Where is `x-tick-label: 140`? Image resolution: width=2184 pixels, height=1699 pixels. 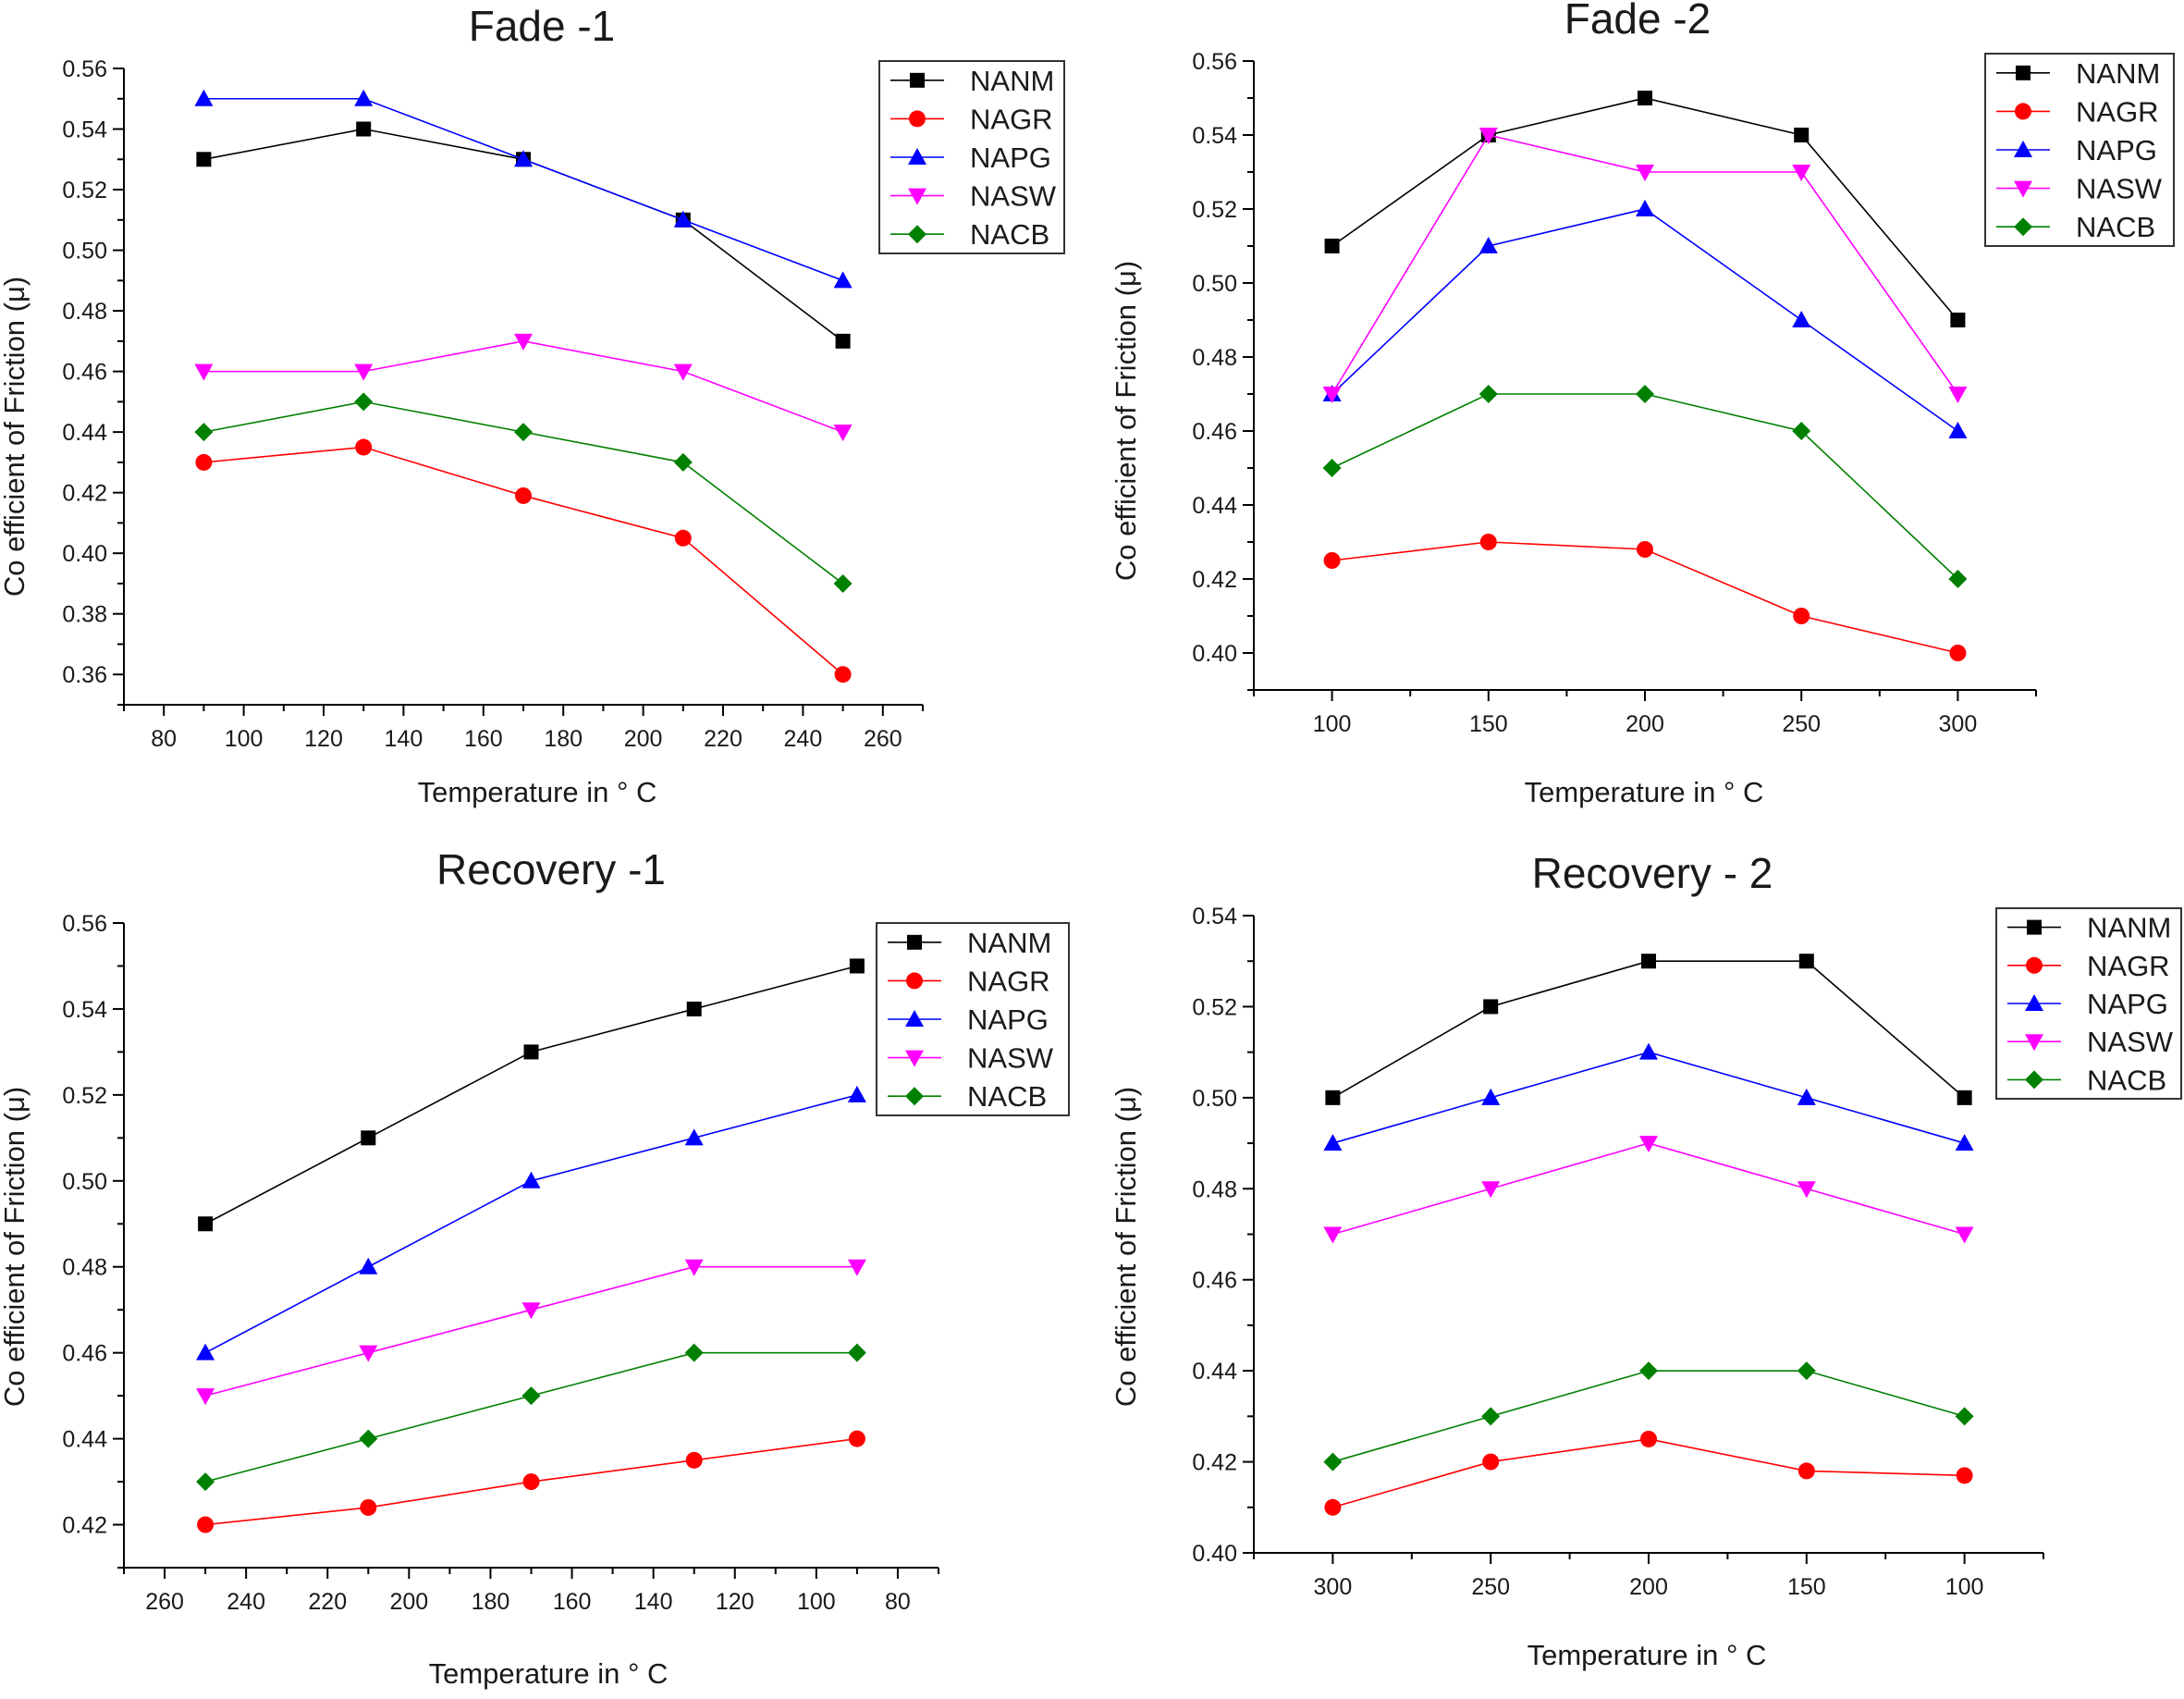
x-tick-label: 140 is located at coordinates (404, 739).